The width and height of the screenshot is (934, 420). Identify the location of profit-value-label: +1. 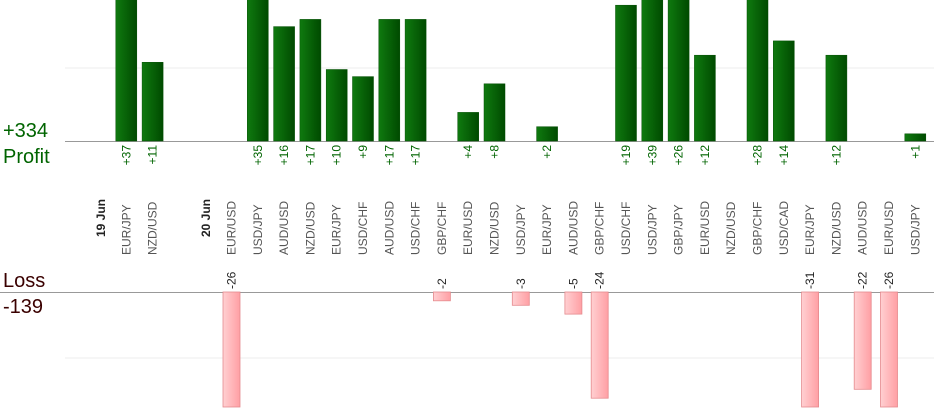
(915, 152).